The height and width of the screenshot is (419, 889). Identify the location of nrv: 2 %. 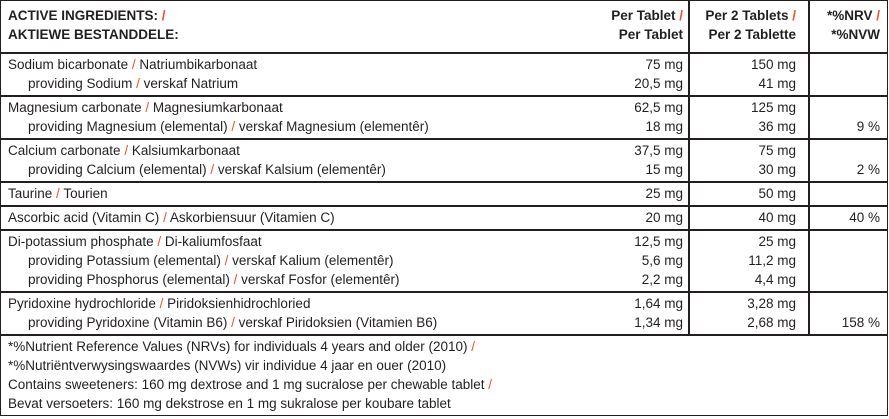
(868, 169).